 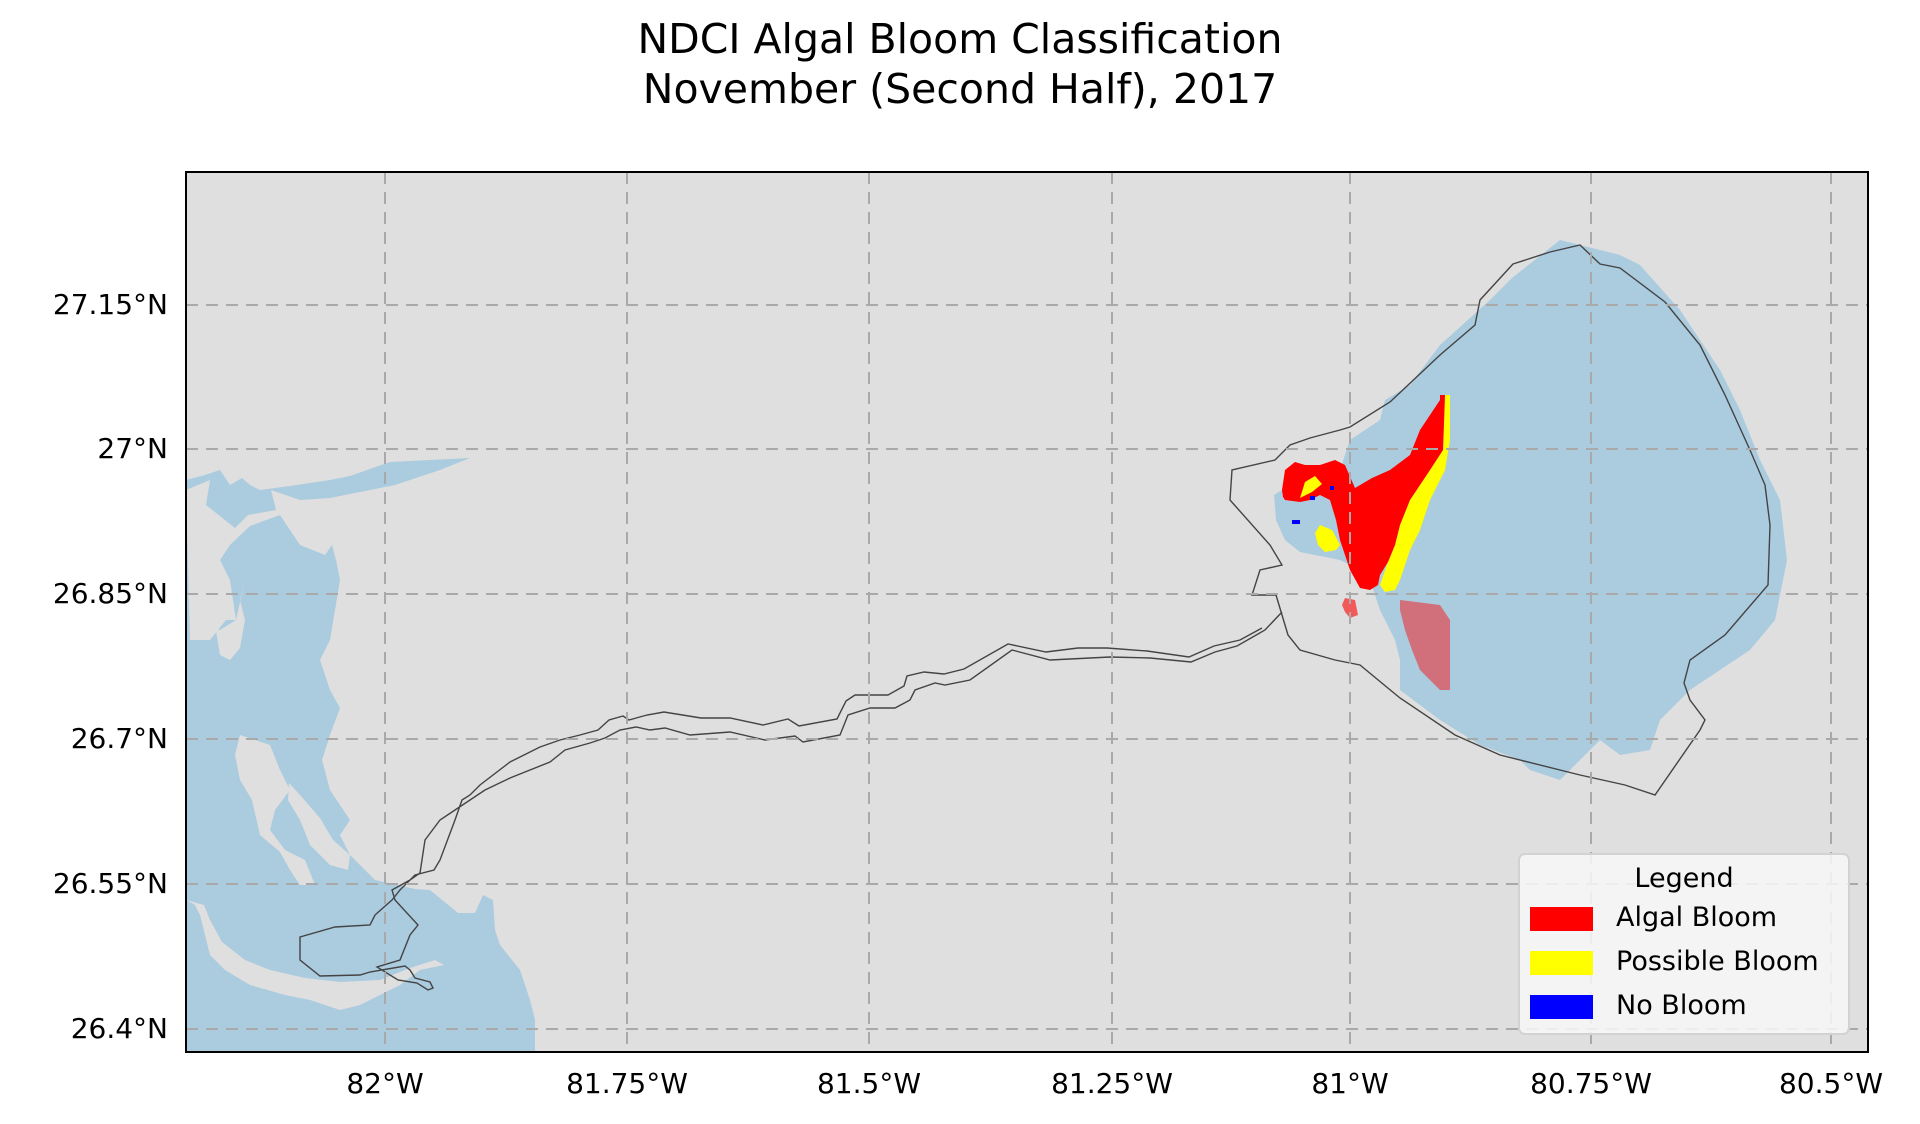 What do you see at coordinates (1831, 1083) in the screenshot?
I see `x-tick-label: 80.5°W` at bounding box center [1831, 1083].